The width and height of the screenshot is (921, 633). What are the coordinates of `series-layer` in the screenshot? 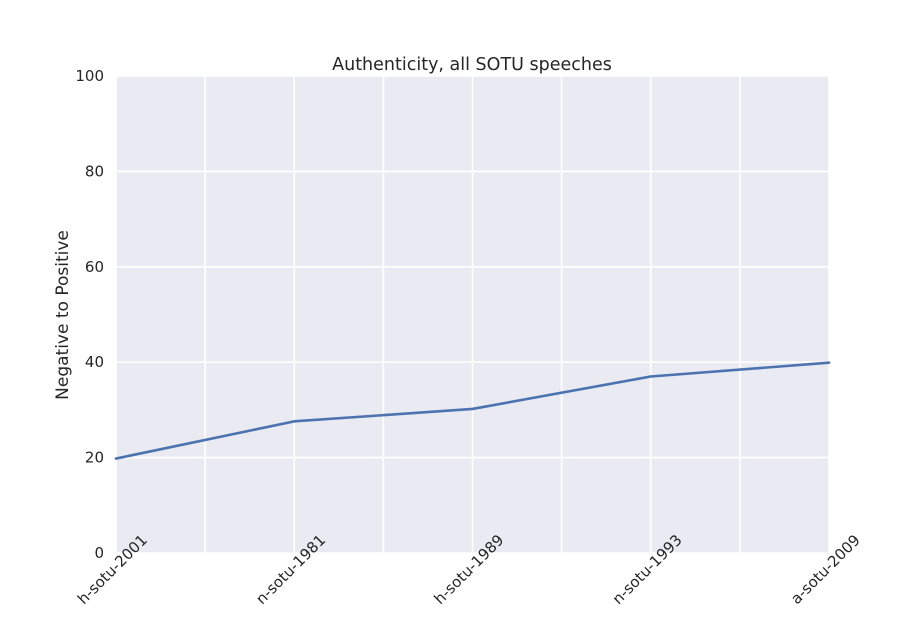 It's located at (472, 410).